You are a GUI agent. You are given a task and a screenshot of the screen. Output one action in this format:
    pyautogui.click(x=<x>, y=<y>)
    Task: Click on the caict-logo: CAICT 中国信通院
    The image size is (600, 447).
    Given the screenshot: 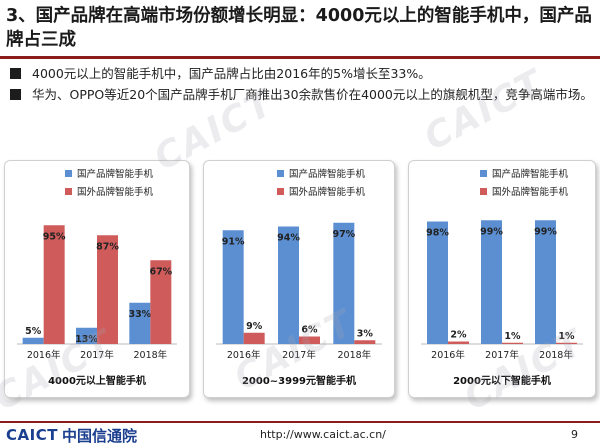 What is the action you would take?
    pyautogui.click(x=71, y=435)
    